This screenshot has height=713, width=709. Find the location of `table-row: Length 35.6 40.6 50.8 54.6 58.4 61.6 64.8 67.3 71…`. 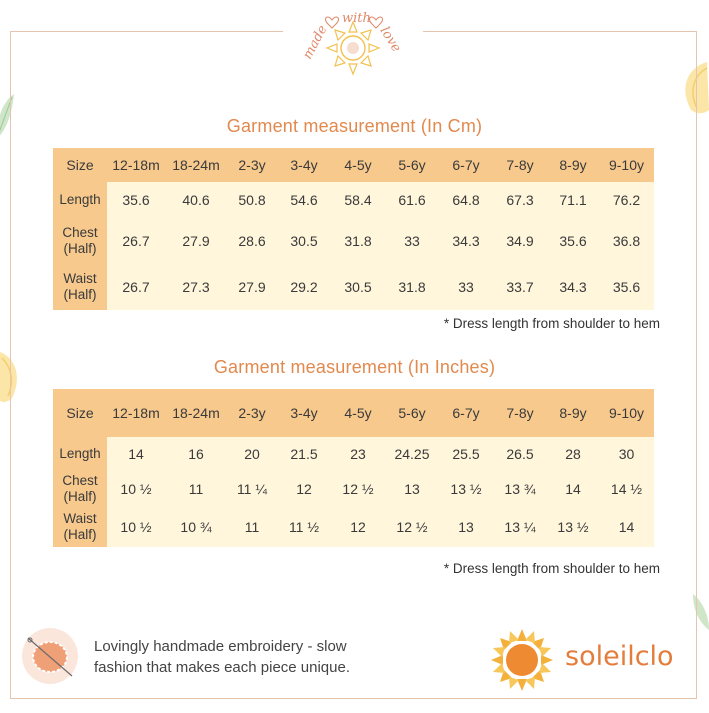

table-row: Length 35.6 40.6 50.8 54.6 58.4 61.6 64.8 67.3 71… is located at coordinates (353, 200).